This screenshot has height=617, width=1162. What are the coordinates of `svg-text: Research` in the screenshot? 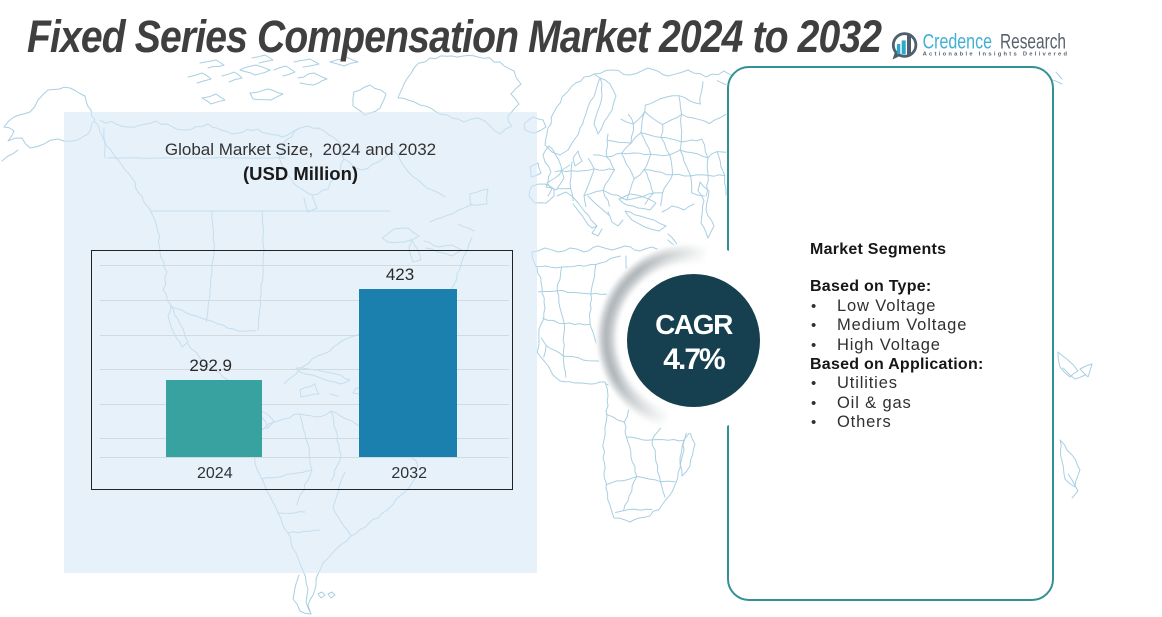 It's located at (1033, 41).